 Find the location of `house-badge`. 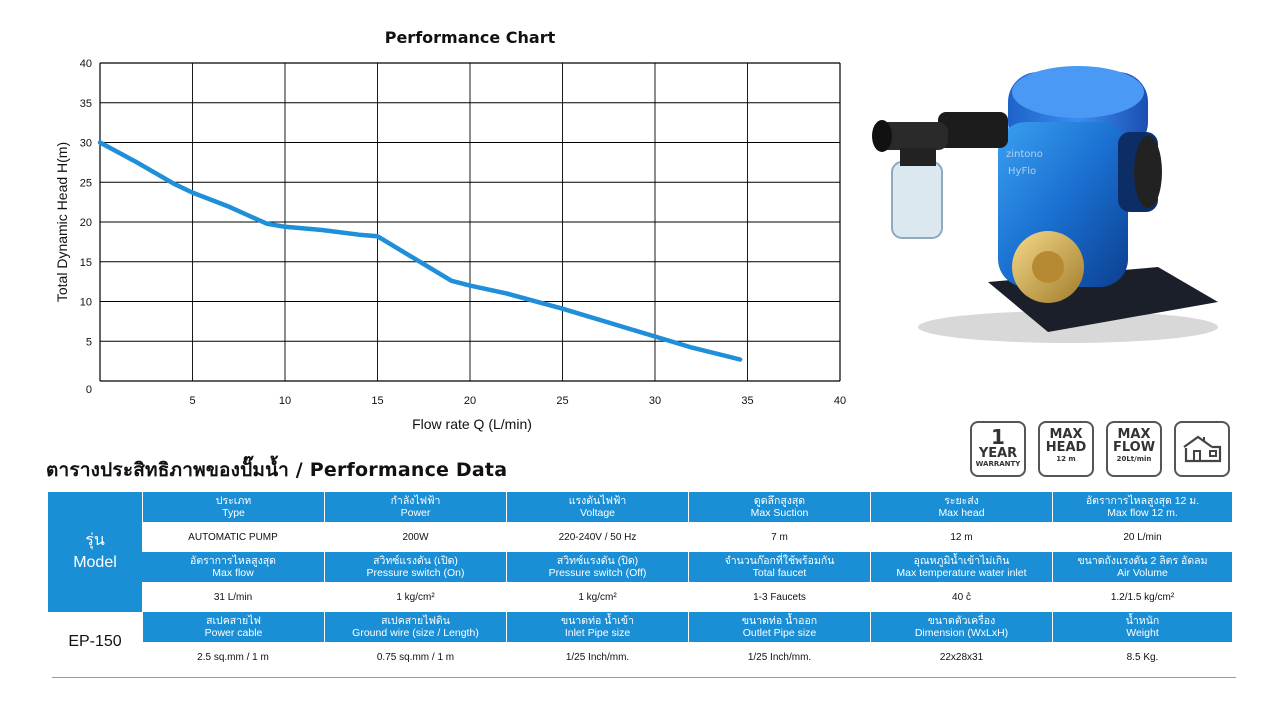

house-badge is located at coordinates (1202, 449).